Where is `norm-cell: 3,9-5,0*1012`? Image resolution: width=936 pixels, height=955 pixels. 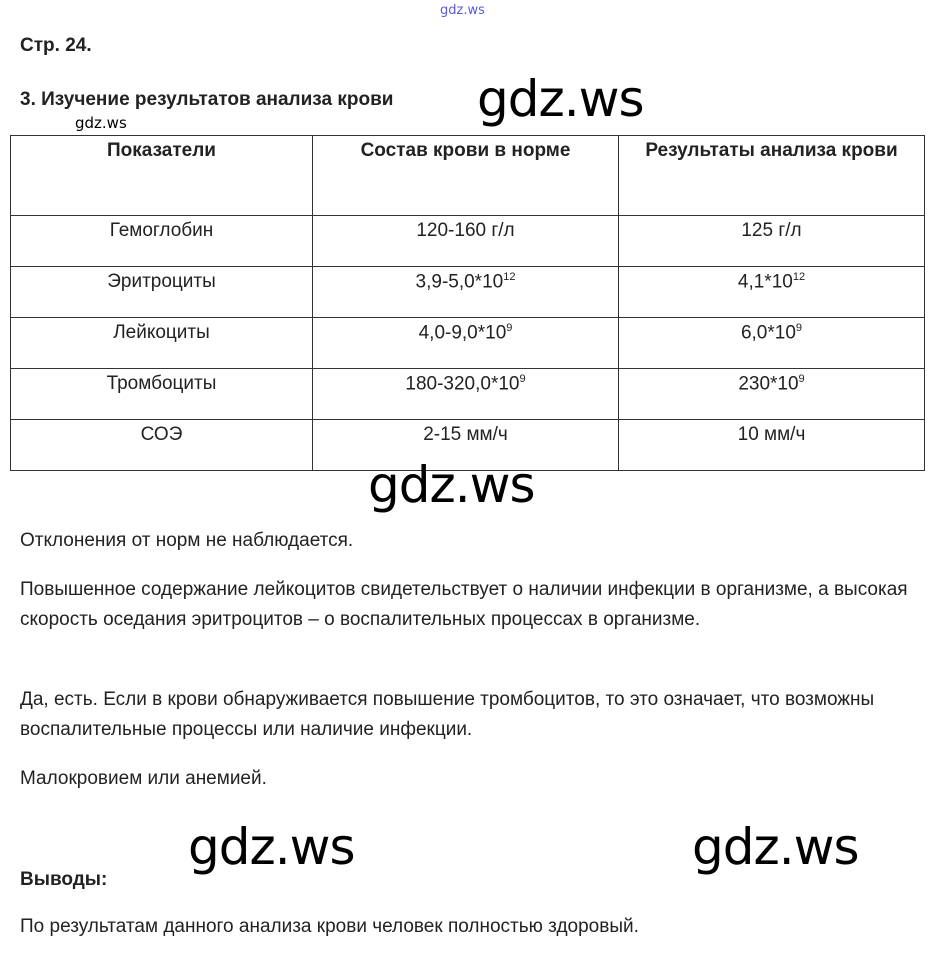 norm-cell: 3,9-5,0*1012 is located at coordinates (465, 292).